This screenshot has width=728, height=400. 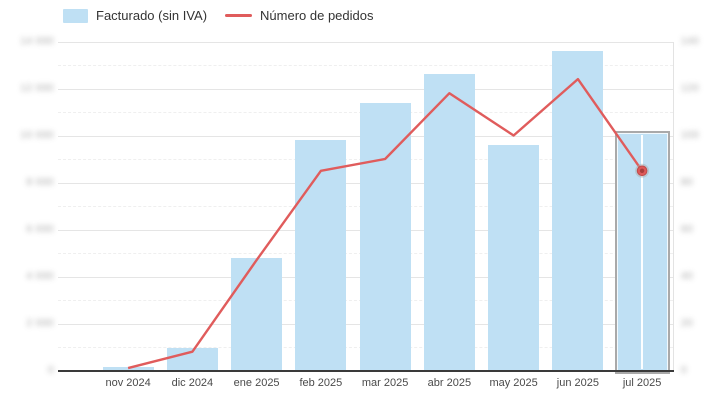 I want to click on bar-mar-2025, so click(x=385, y=236).